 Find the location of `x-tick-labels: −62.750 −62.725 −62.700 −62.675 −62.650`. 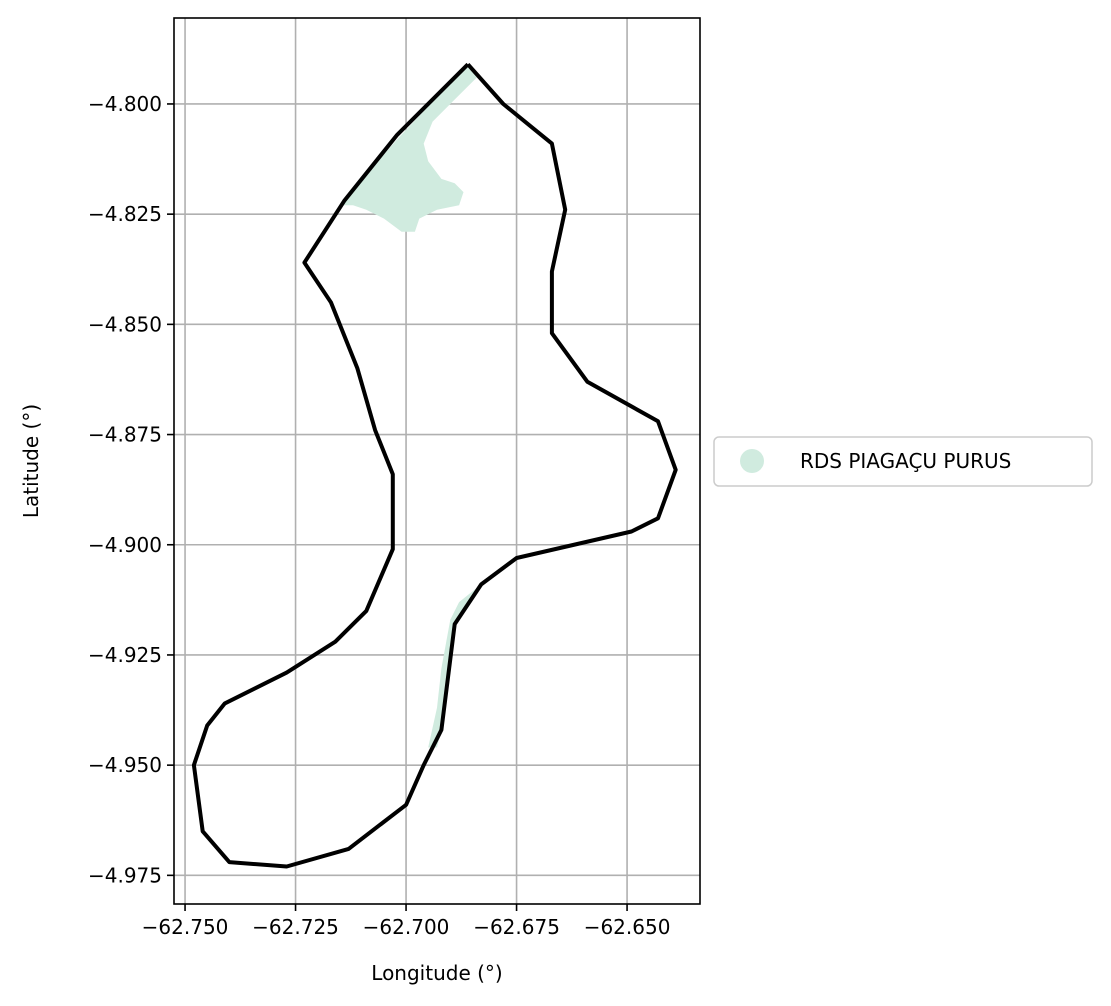

x-tick-labels: −62.750 −62.725 −62.700 −62.675 −62.650 is located at coordinates (406, 927).